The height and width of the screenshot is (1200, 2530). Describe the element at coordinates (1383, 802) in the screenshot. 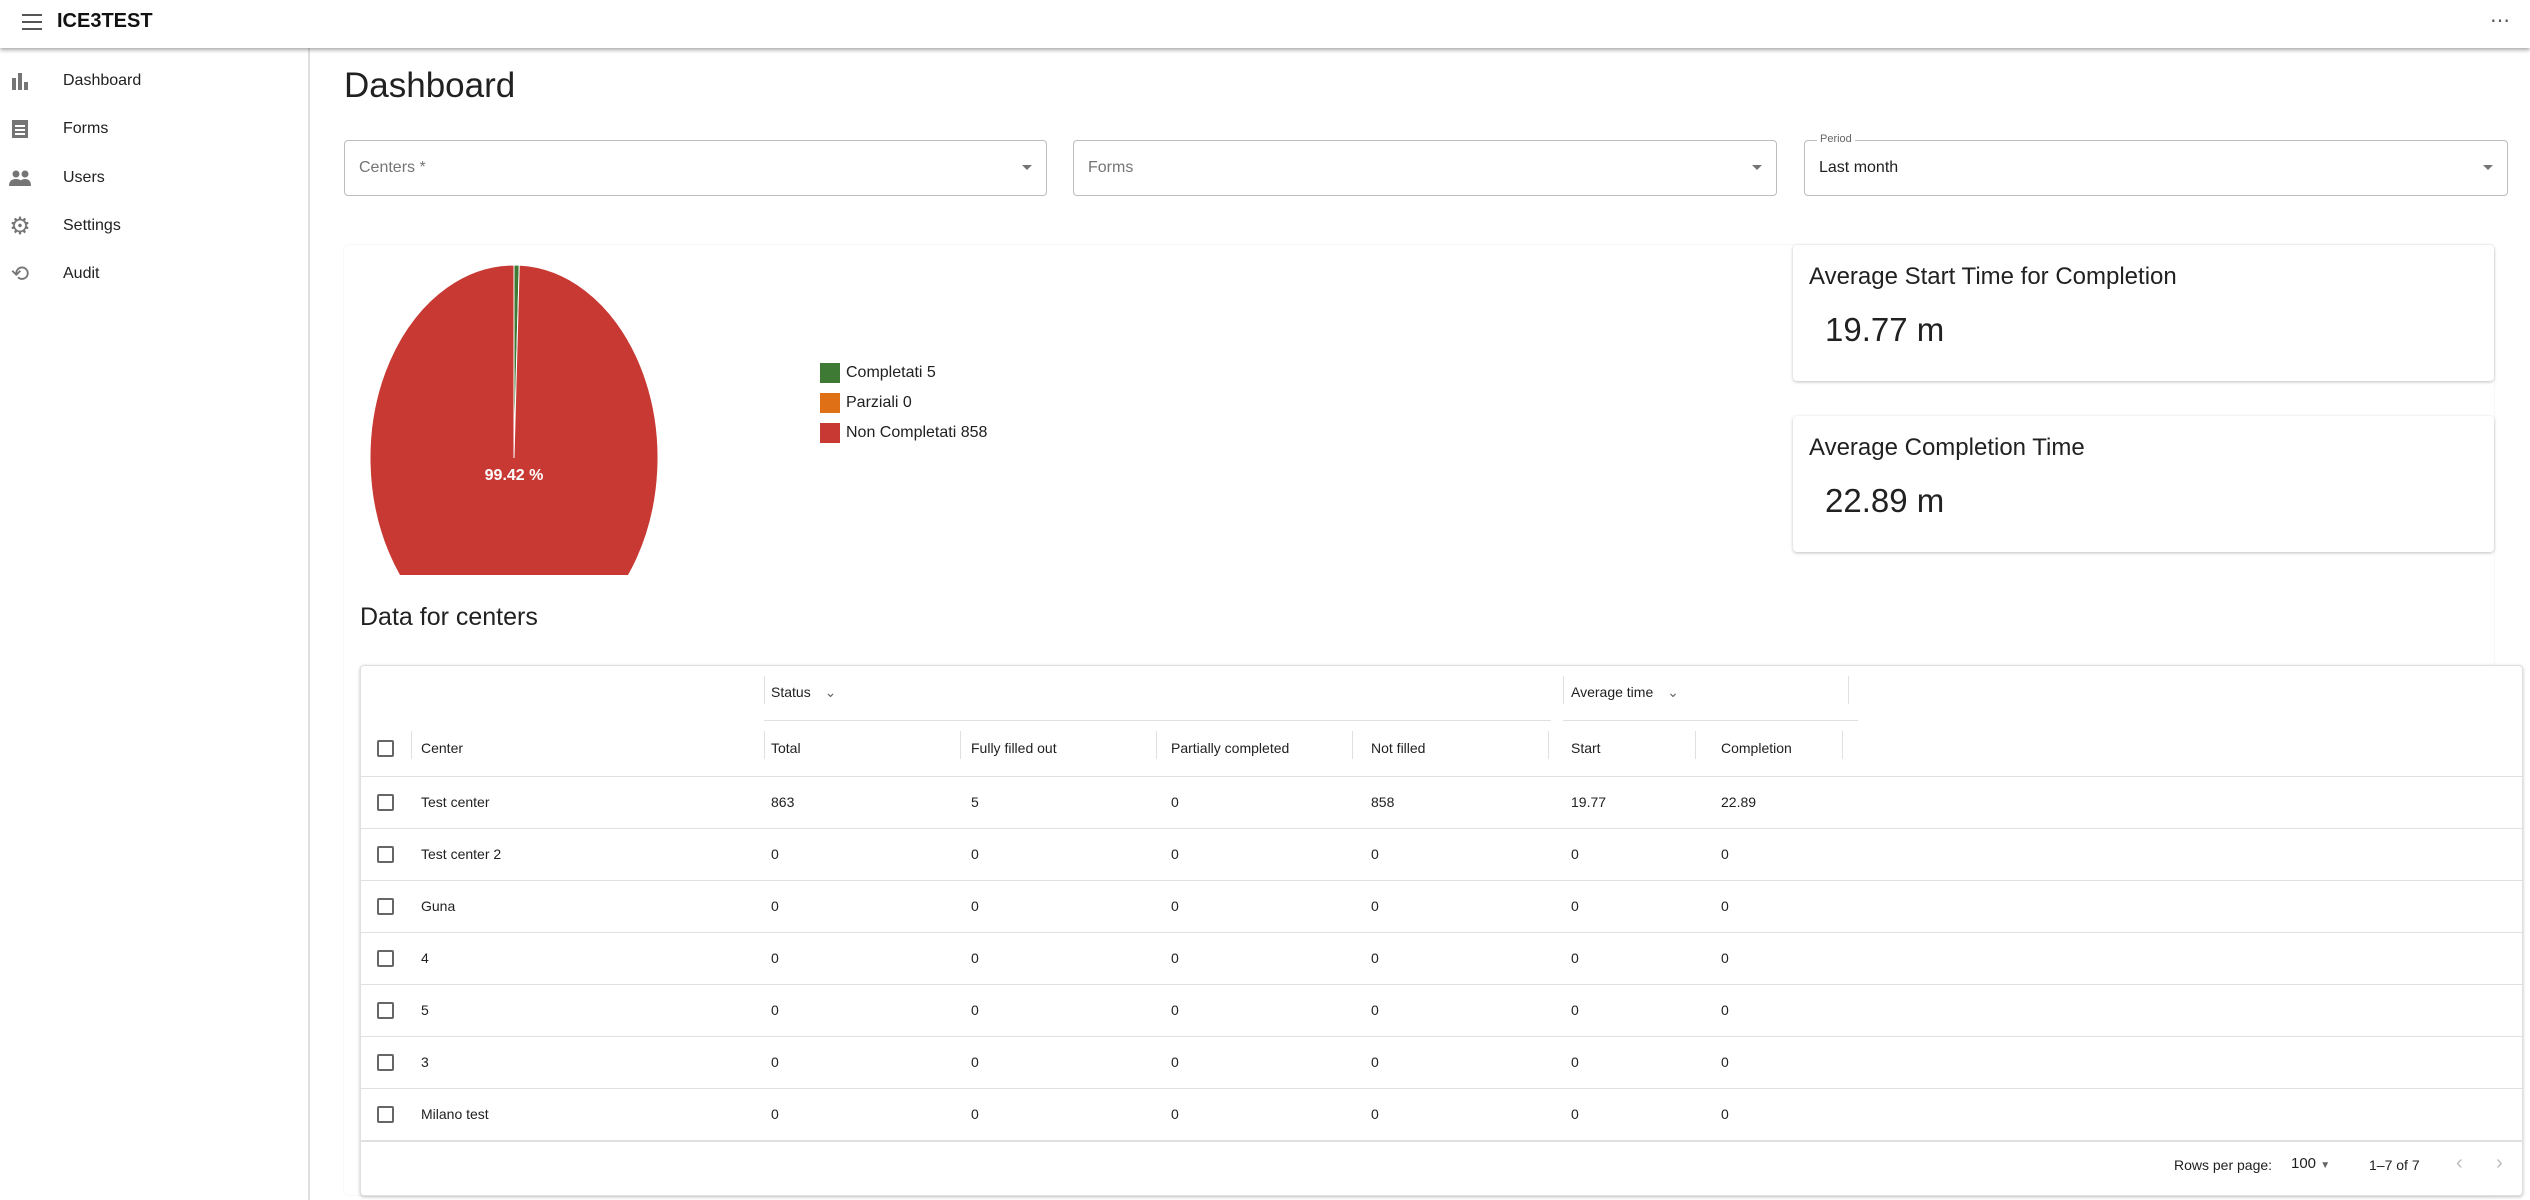

I see `table-cell: 858` at that location.